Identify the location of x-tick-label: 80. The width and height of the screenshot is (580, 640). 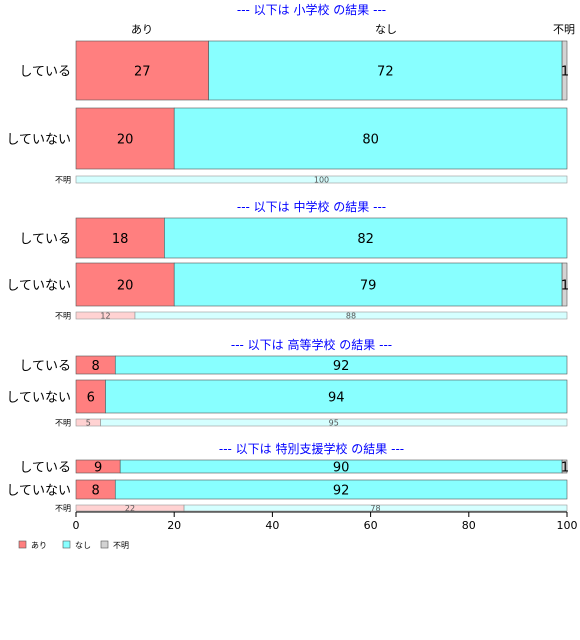
(469, 525).